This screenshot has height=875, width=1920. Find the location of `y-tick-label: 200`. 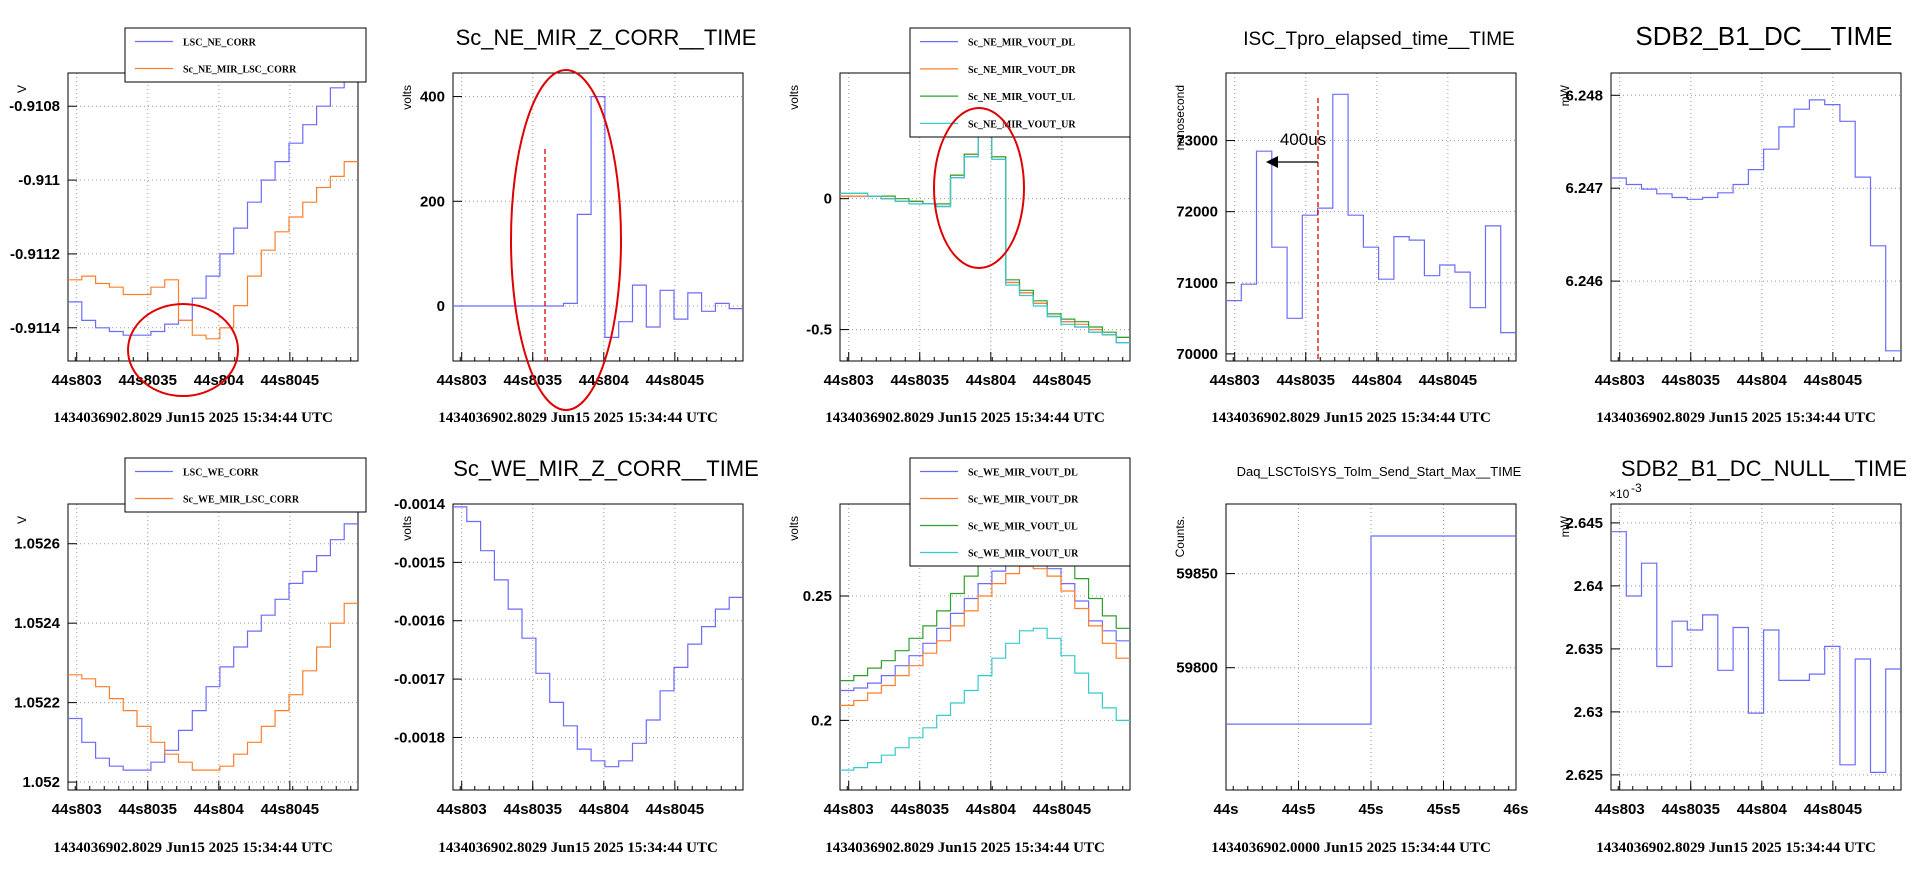

y-tick-label: 200 is located at coordinates (432, 201).